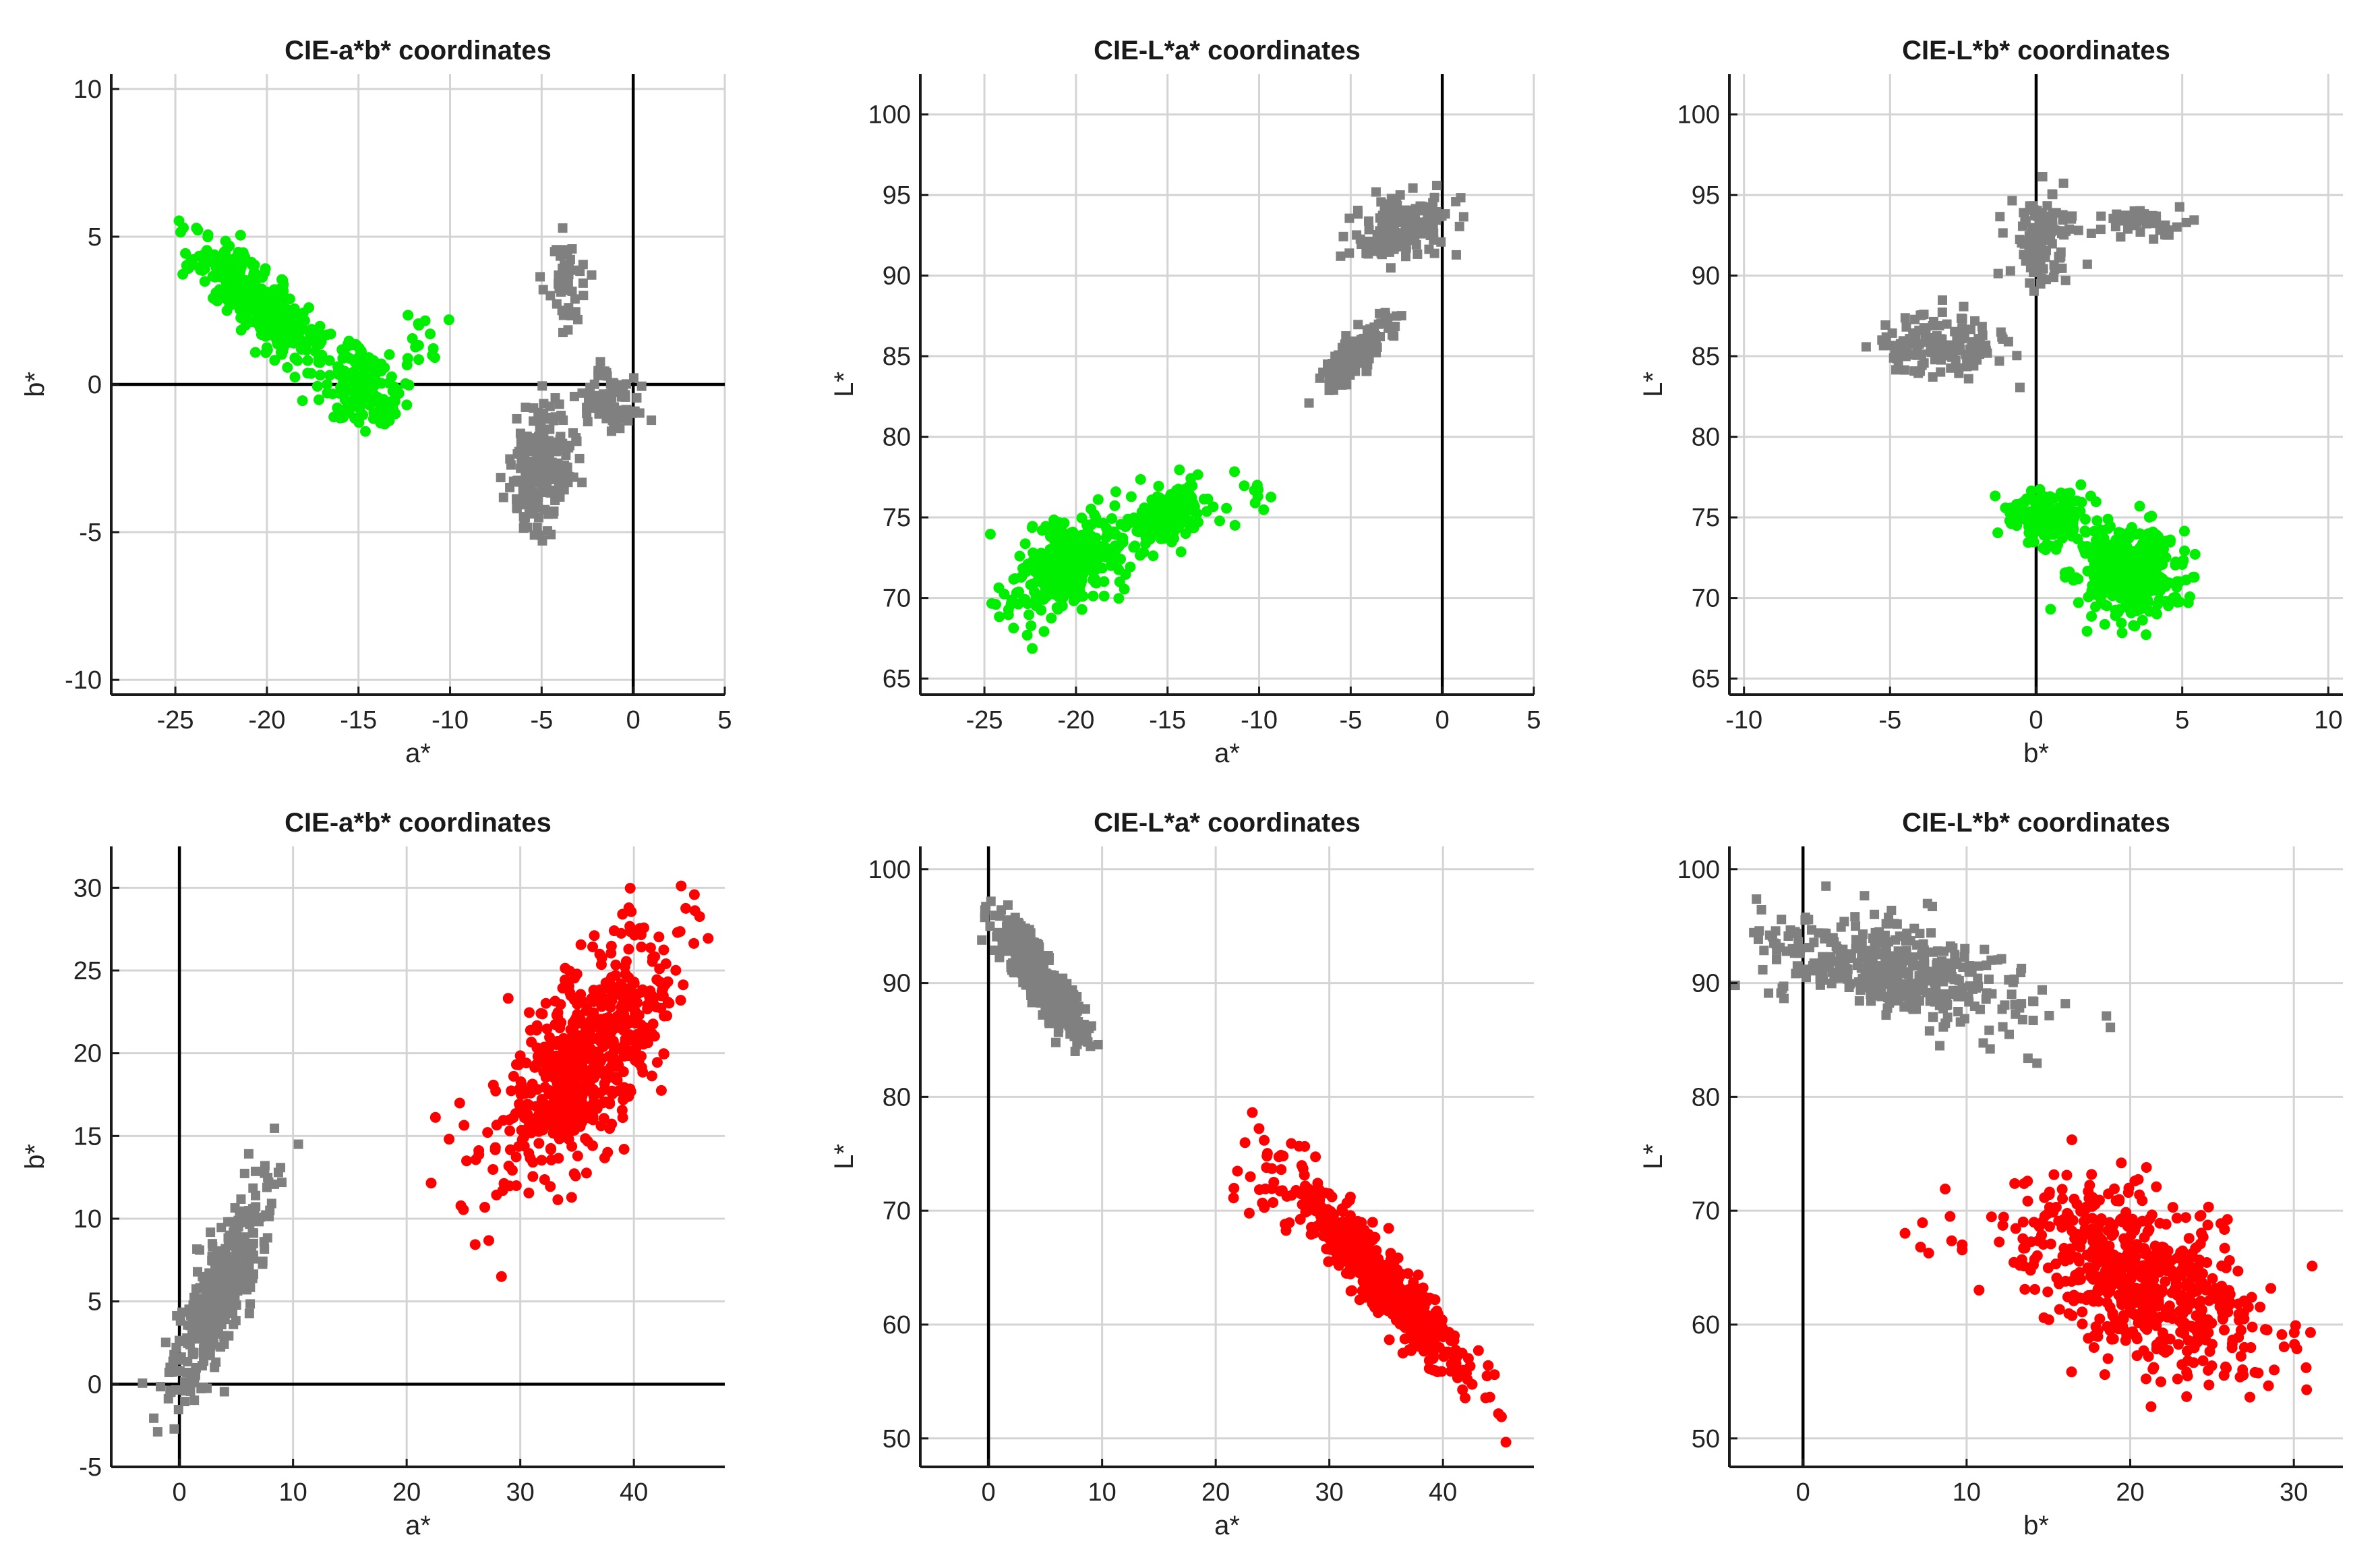 This screenshot has width=2380, height=1564. What do you see at coordinates (2036, 753) in the screenshot?
I see `x-axis-label: b*` at bounding box center [2036, 753].